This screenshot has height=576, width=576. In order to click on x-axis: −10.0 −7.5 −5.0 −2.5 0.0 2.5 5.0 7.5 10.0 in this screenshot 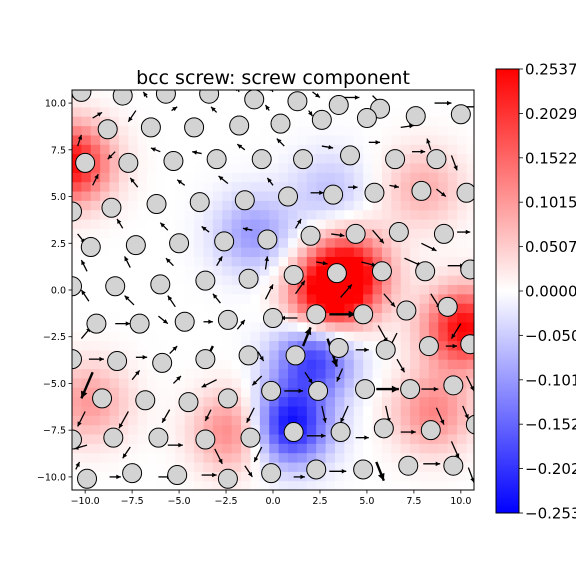, I will do `click(271, 498)`.